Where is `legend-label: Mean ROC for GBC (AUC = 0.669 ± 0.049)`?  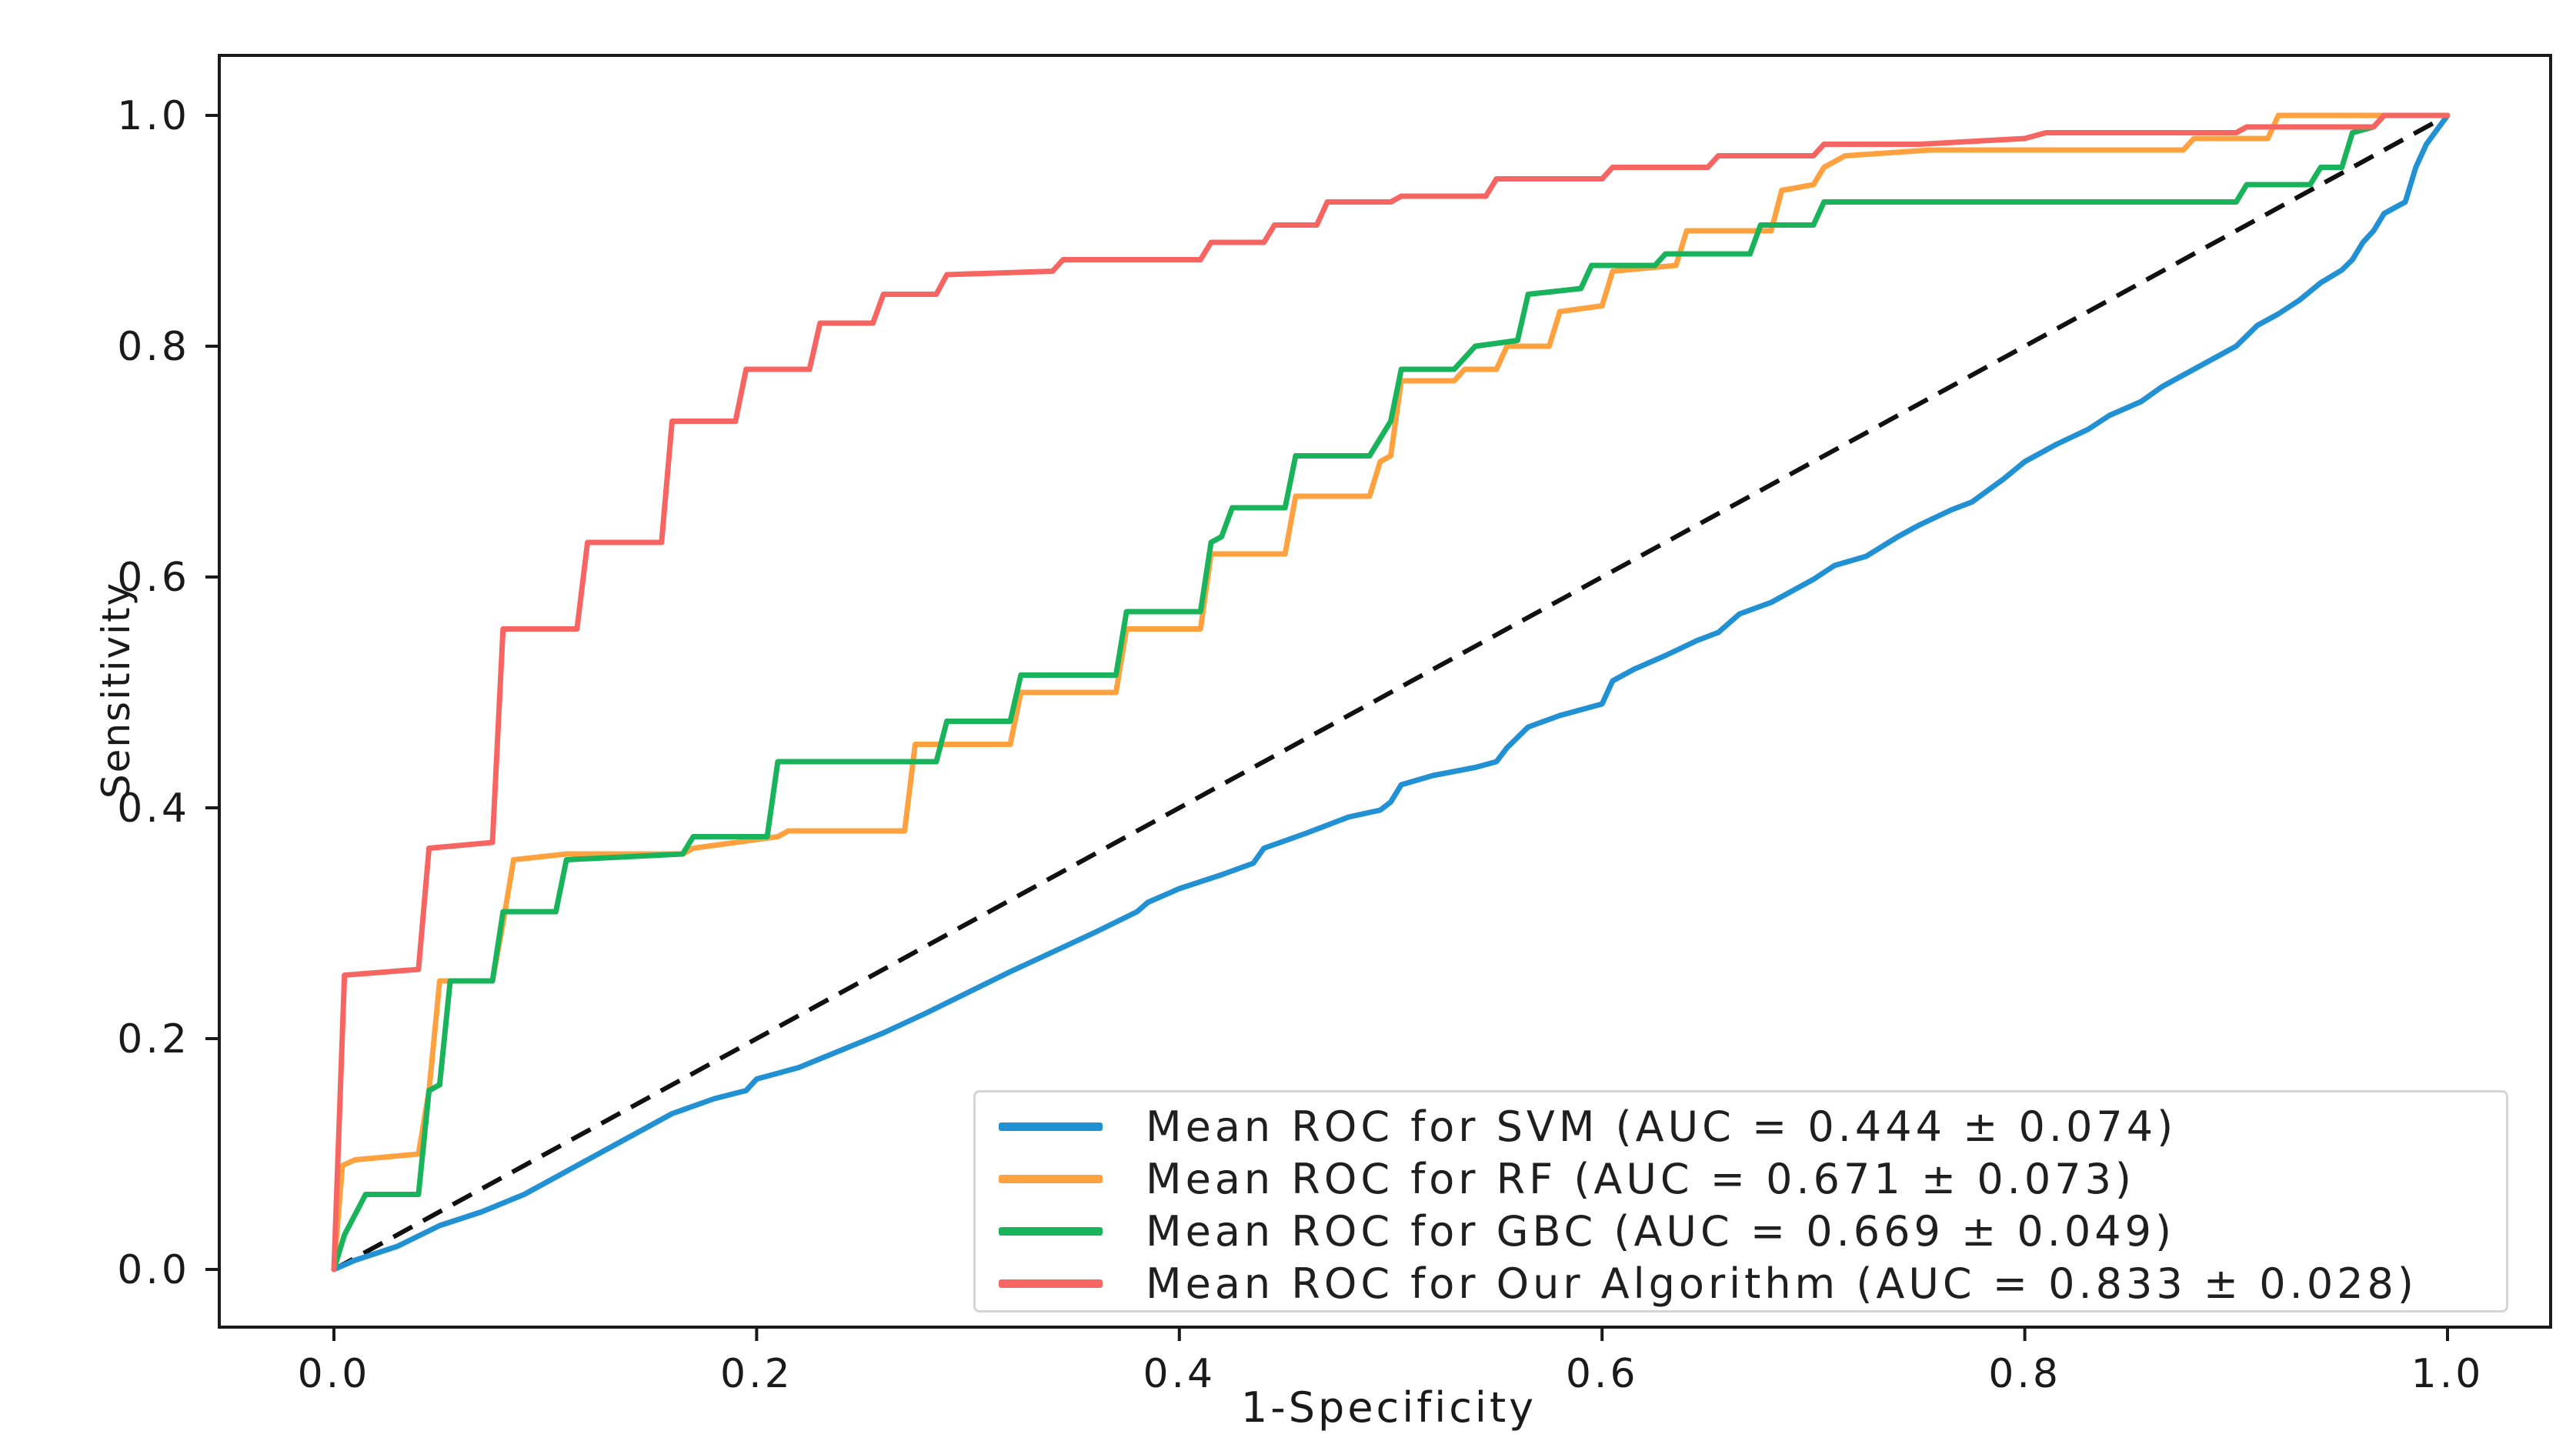
legend-label: Mean ROC for GBC (AUC = 0.669 ± 0.049) is located at coordinates (1661, 1231).